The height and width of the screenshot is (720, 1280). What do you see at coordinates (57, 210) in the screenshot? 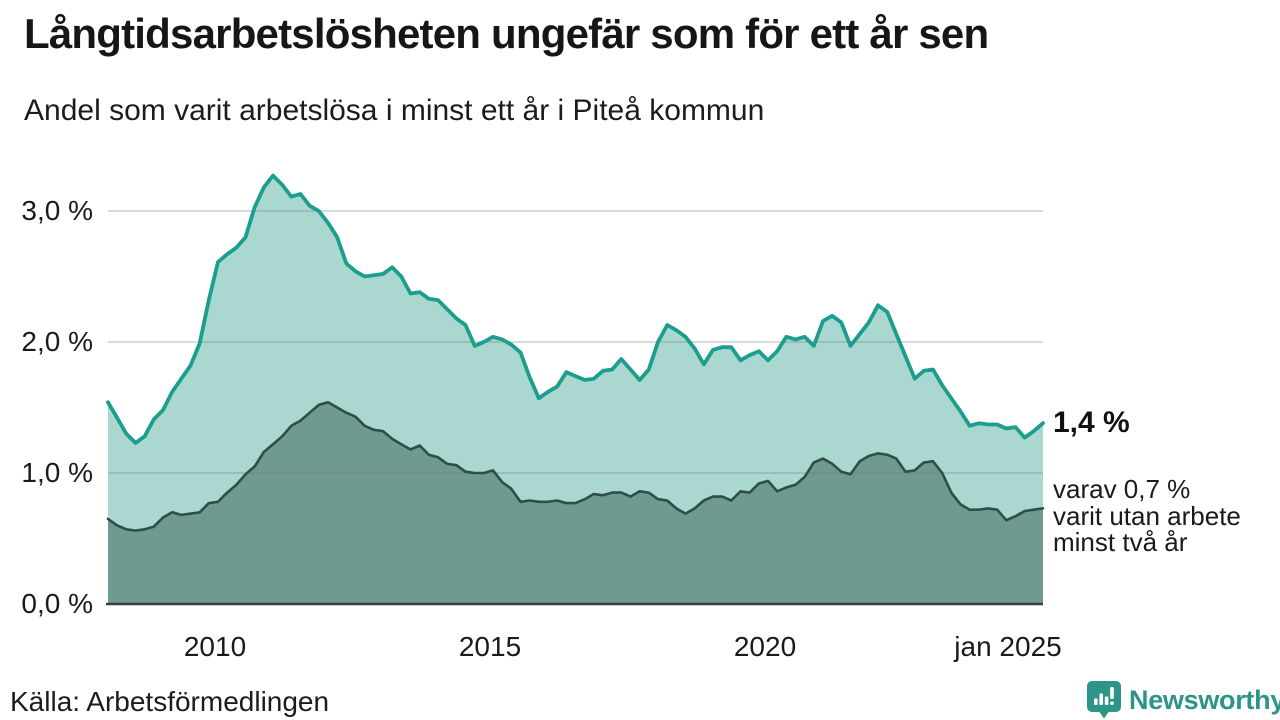
I see `y-axis-label-3: 3,0 %` at bounding box center [57, 210].